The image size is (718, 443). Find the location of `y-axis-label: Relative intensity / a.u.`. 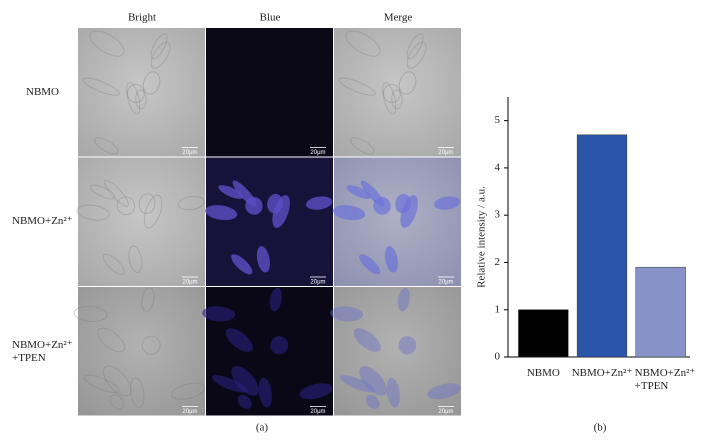

y-axis-label: Relative intensity / a.u. is located at coordinates (482, 237).